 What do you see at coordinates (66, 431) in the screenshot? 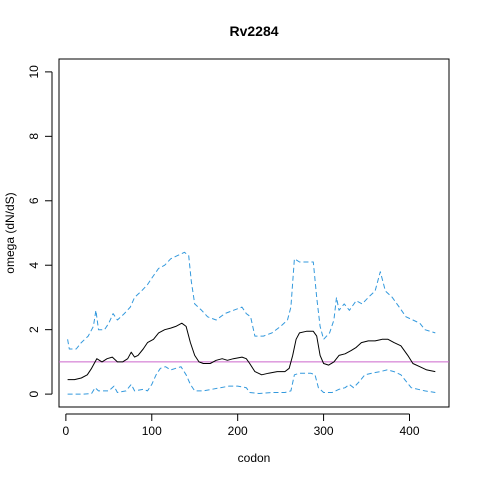
I see `x-tick-label: 0` at bounding box center [66, 431].